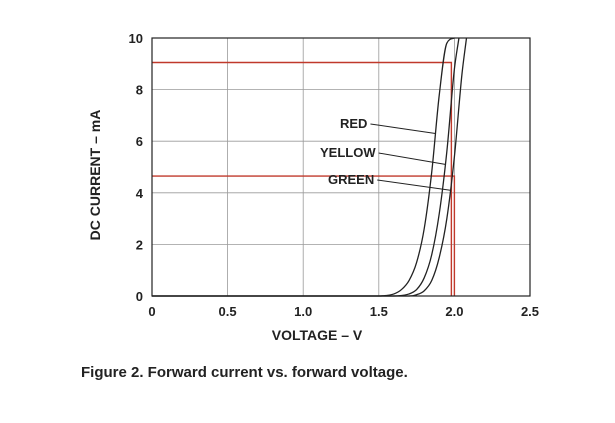 The height and width of the screenshot is (423, 615). I want to click on y-tick-label: 2, so click(139, 244).